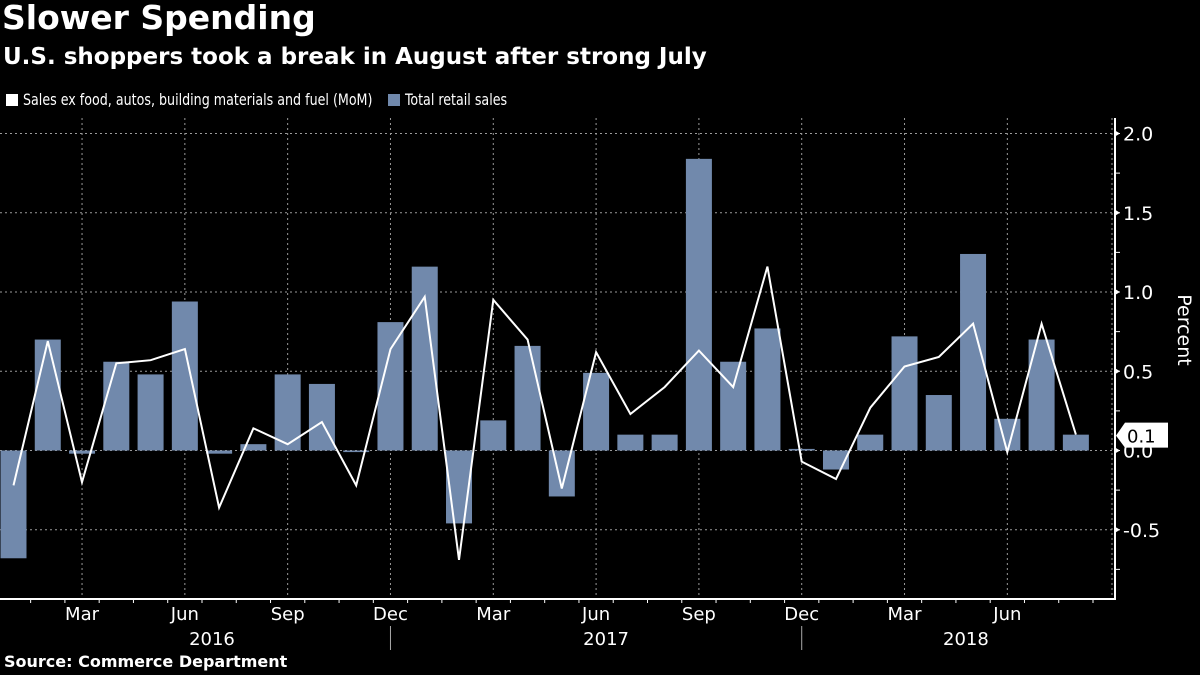 Image resolution: width=1200 pixels, height=675 pixels. What do you see at coordinates (1138, 135) in the screenshot?
I see `y-tick-label: 2.0` at bounding box center [1138, 135].